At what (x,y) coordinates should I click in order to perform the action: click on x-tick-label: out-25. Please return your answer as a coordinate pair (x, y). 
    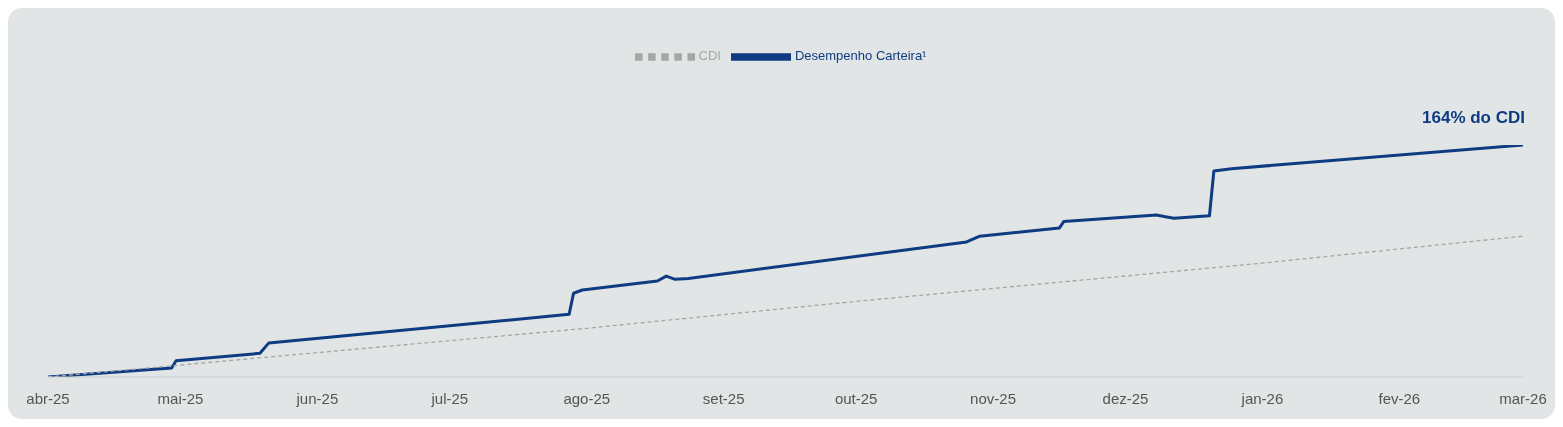
    Looking at the image, I should click on (856, 398).